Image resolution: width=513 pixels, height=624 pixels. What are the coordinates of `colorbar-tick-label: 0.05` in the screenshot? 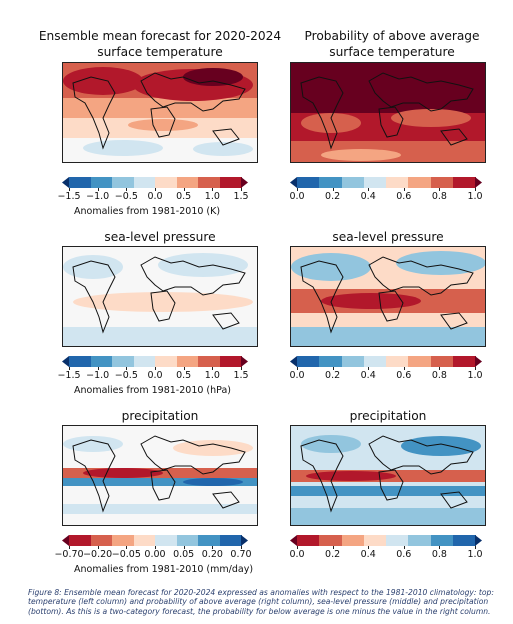 It's located at (184, 554).